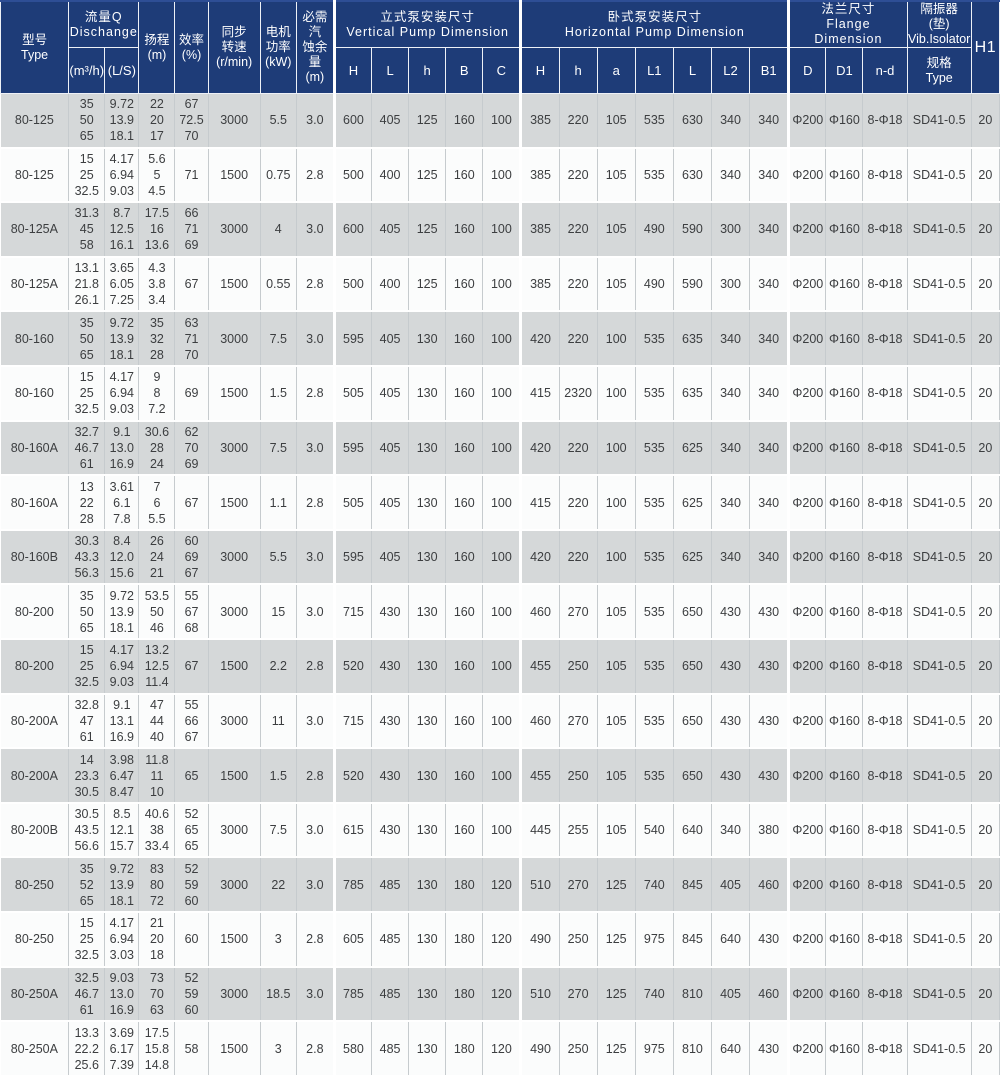 The height and width of the screenshot is (1077, 1000). I want to click on cell-hz_L2: 430, so click(731, 721).